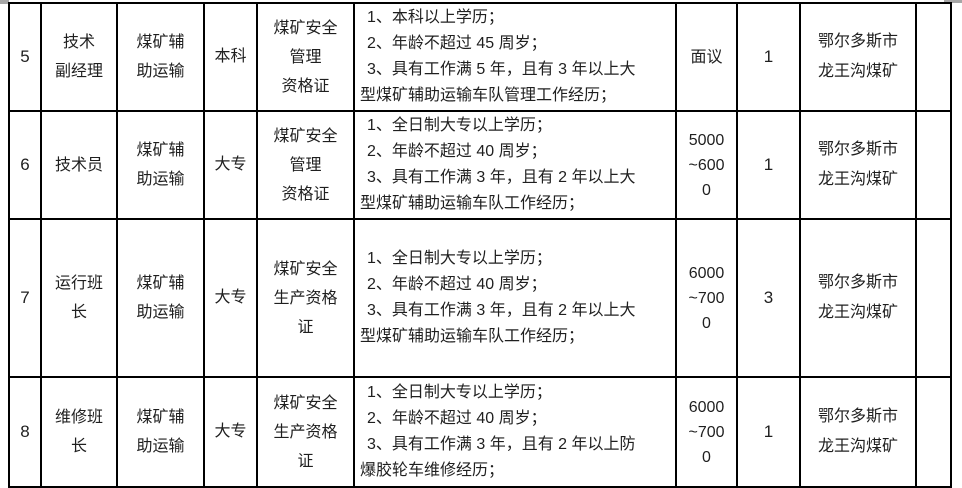  I want to click on requirement-line: 3、具有工作满 3 年，且有 2 年以上防, so click(501, 444).